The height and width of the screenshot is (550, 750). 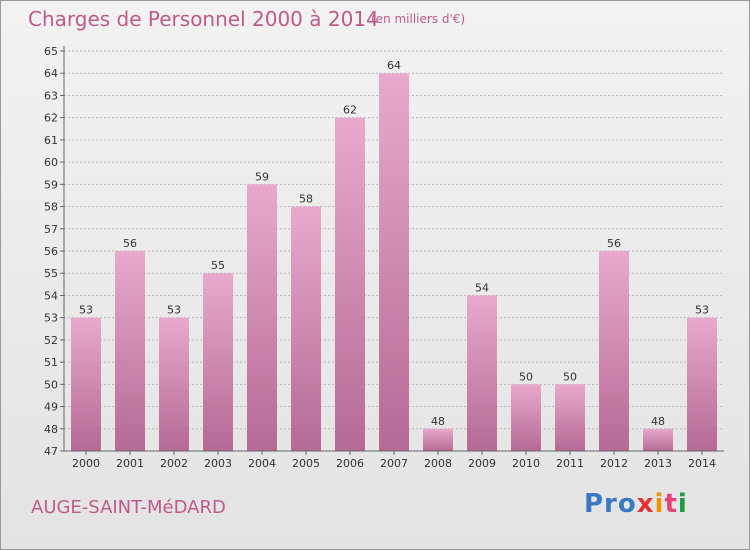 What do you see at coordinates (128, 507) in the screenshot?
I see `commune-name: AUGE-SAINT-MéDARD` at bounding box center [128, 507].